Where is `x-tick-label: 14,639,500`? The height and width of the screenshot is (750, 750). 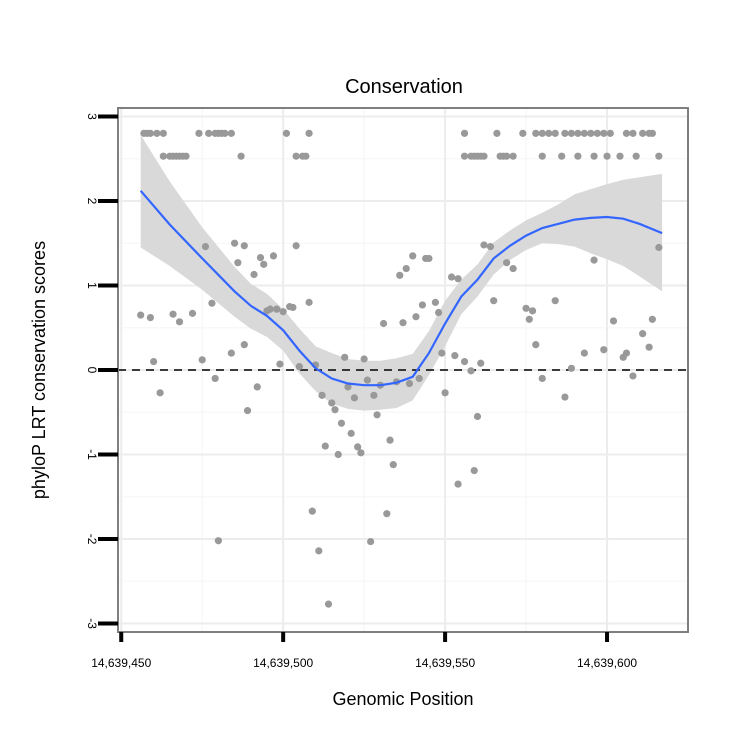
x-tick-label: 14,639,500 is located at coordinates (283, 663).